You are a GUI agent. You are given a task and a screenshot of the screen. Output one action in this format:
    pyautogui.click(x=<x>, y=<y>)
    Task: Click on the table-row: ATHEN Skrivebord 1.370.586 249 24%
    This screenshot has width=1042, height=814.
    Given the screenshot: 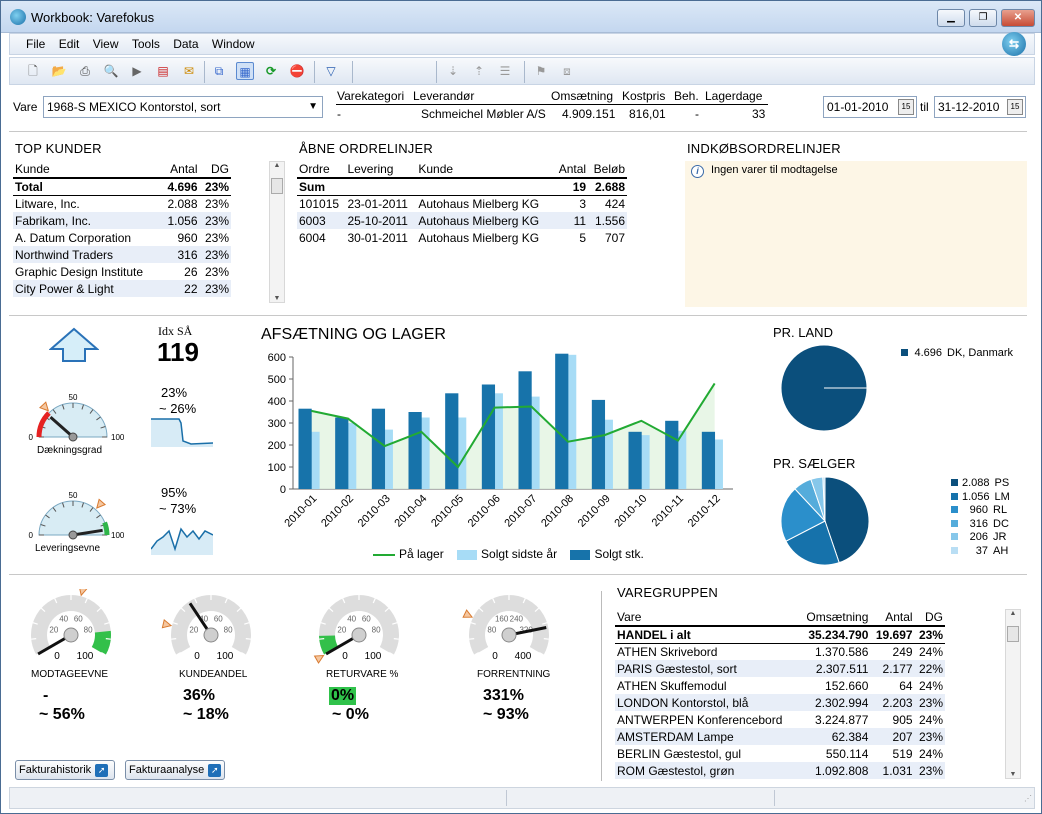 What is the action you would take?
    pyautogui.click(x=780, y=651)
    